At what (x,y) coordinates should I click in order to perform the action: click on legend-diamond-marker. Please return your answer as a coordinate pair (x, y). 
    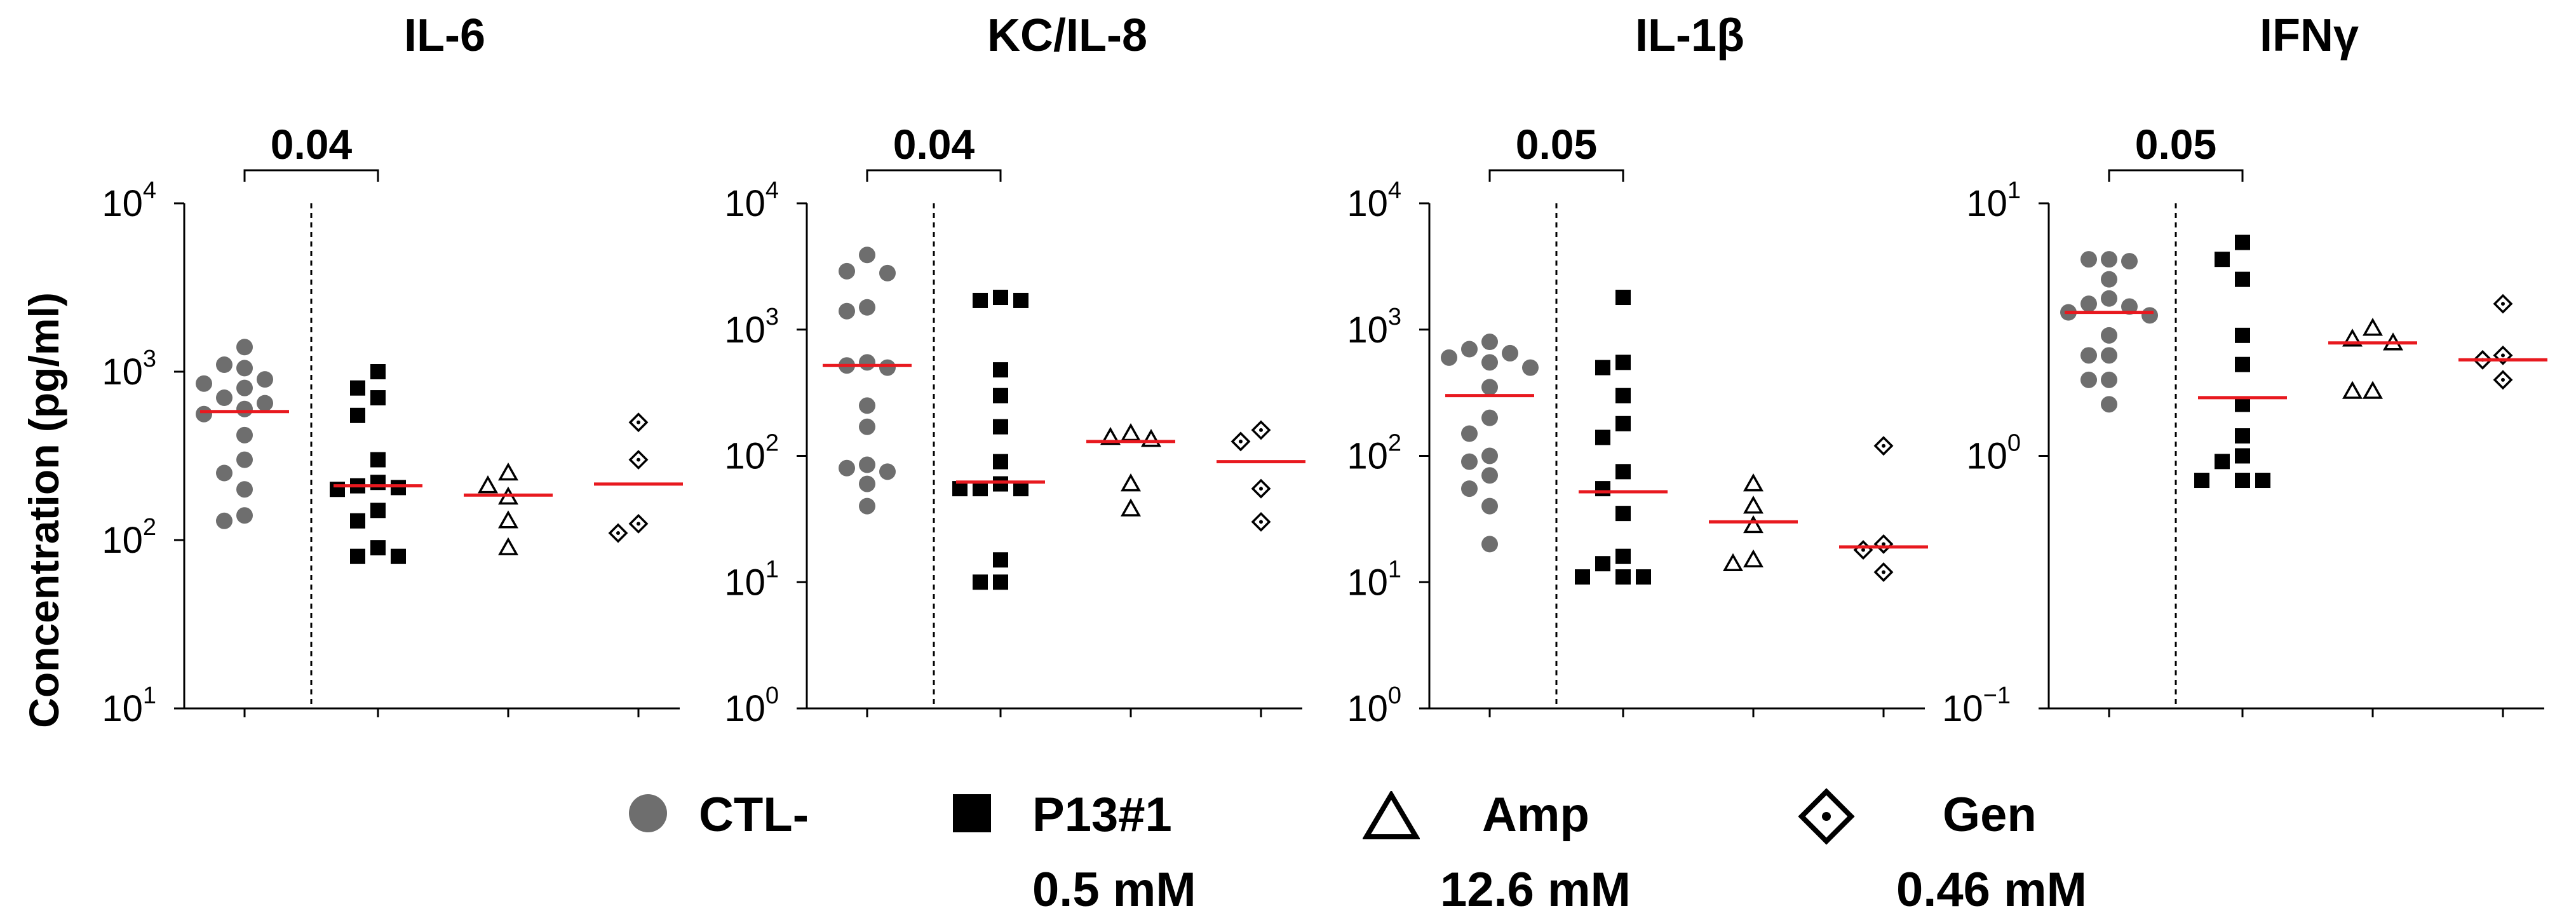
    Looking at the image, I should click on (1826, 816).